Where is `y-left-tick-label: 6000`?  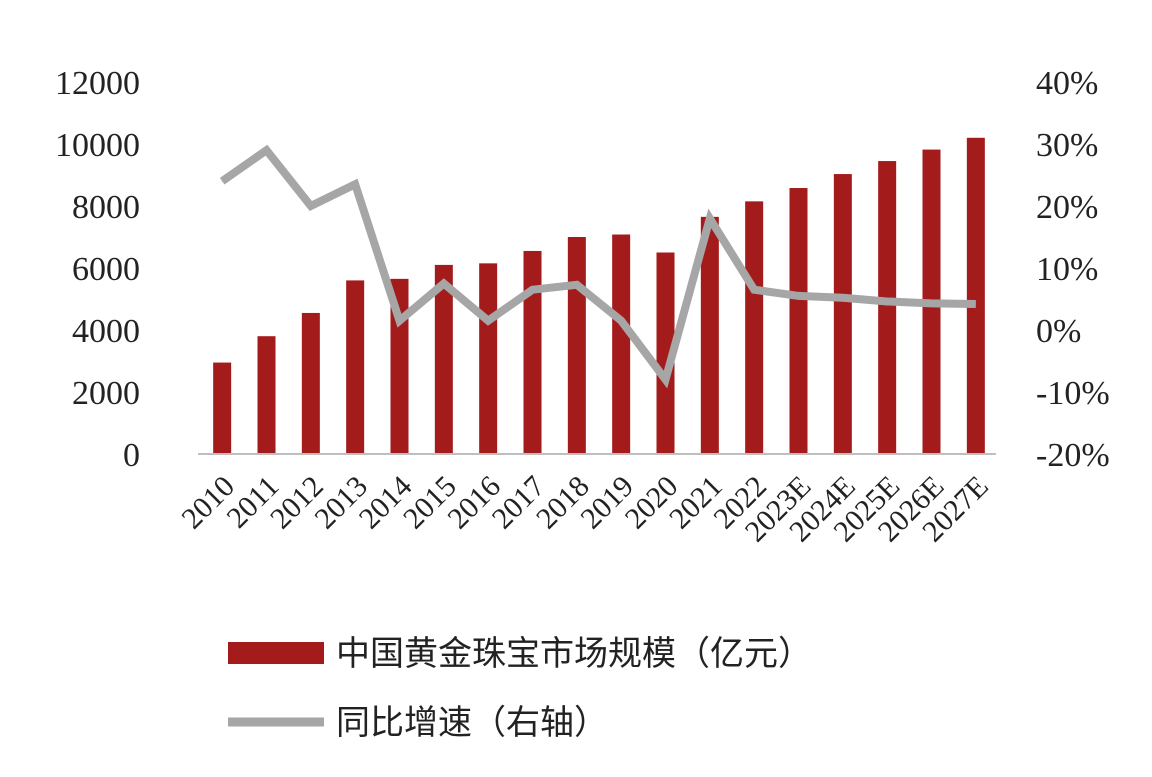 y-left-tick-label: 6000 is located at coordinates (106, 269).